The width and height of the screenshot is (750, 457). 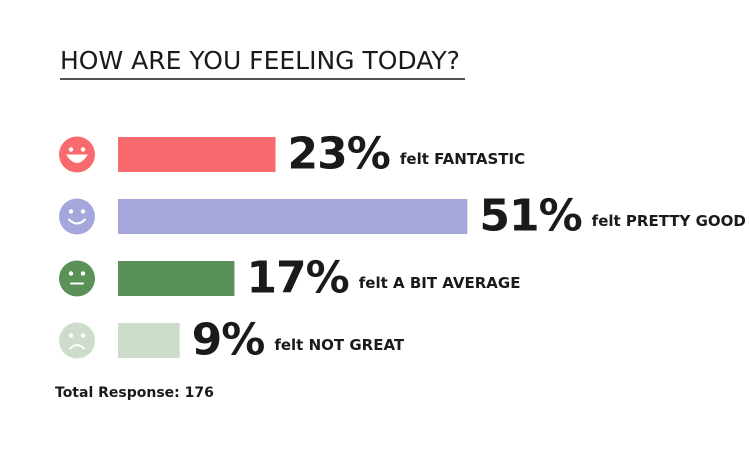 I want to click on value-label: 51%, so click(x=530, y=216).